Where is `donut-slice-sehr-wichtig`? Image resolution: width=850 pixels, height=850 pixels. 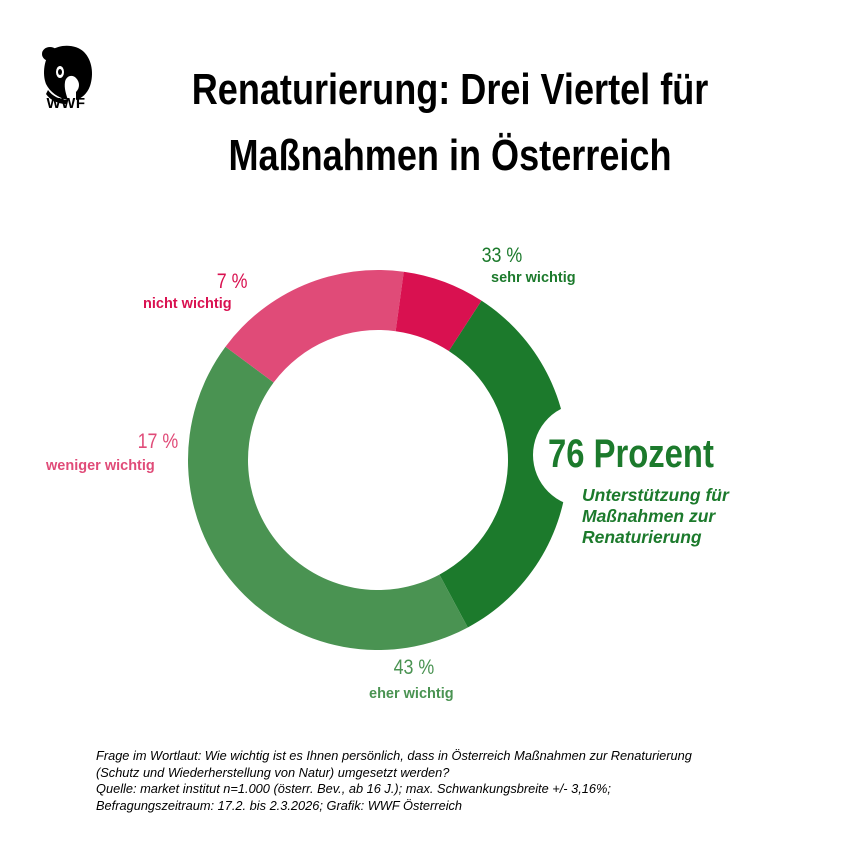 donut-slice-sehr-wichtig is located at coordinates (503, 464).